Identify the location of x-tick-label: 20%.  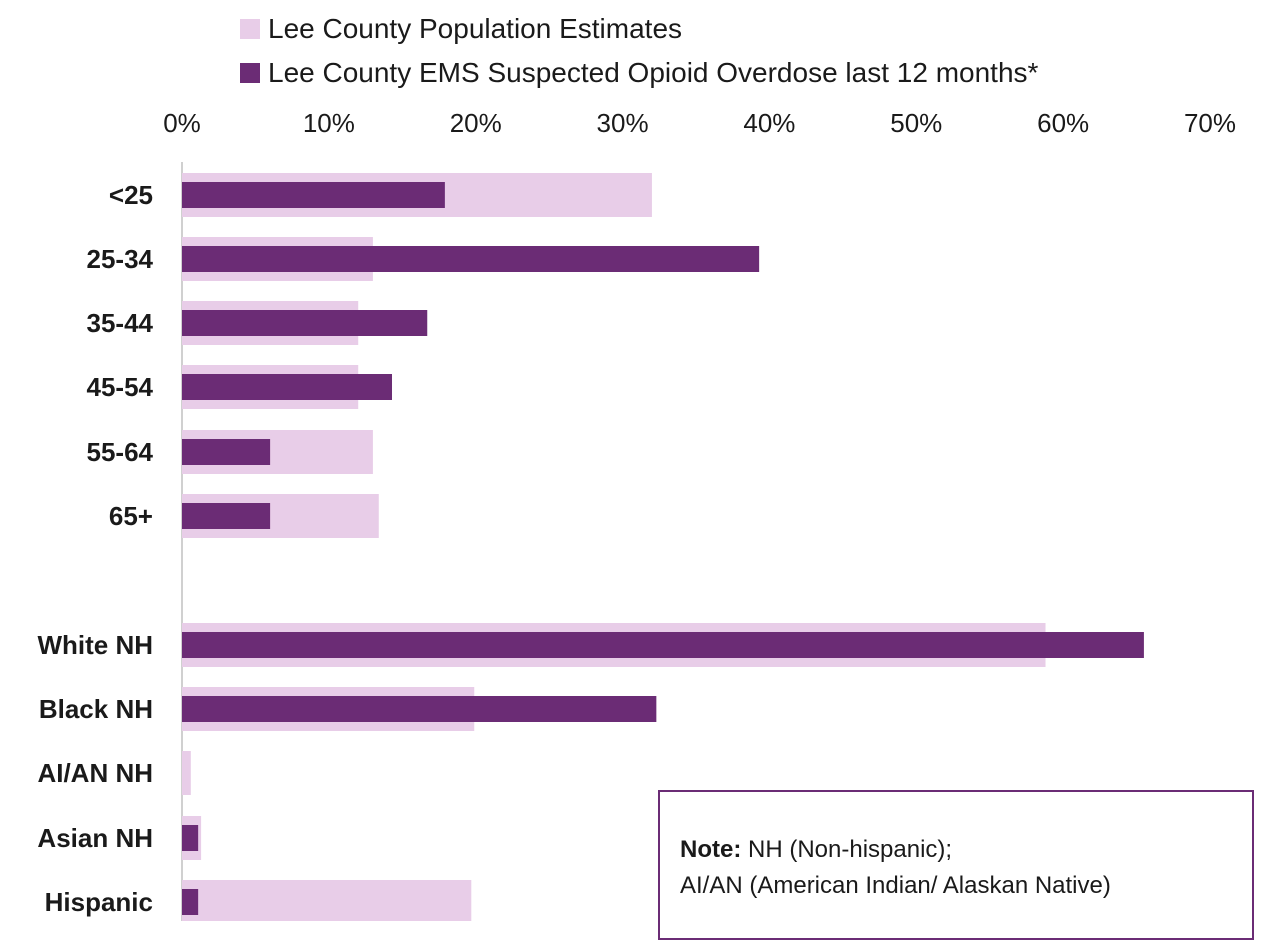
(476, 123).